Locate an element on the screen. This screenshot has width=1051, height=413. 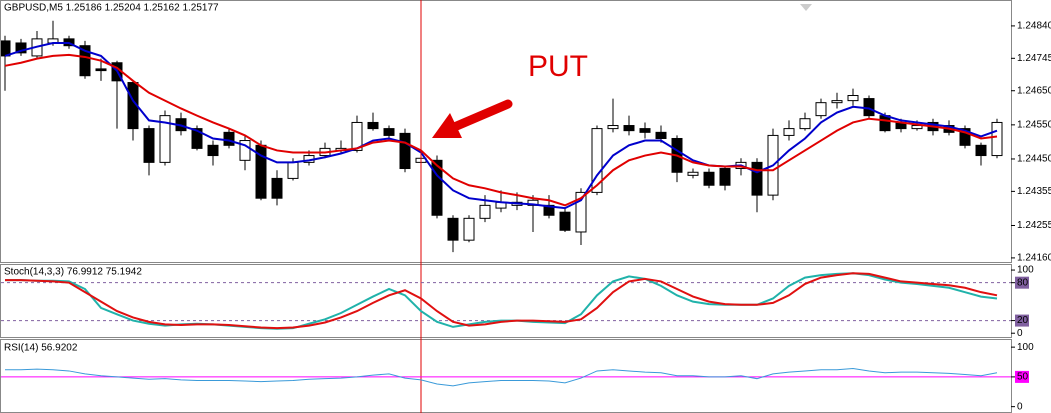
annotation-arrow is located at coordinates (472, 118).